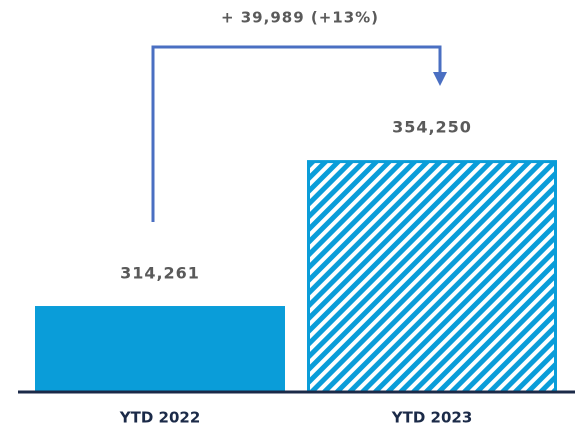 The image size is (584, 438). Describe the element at coordinates (160, 418) in the screenshot. I see `x-tick-label: YTD 2022` at that location.